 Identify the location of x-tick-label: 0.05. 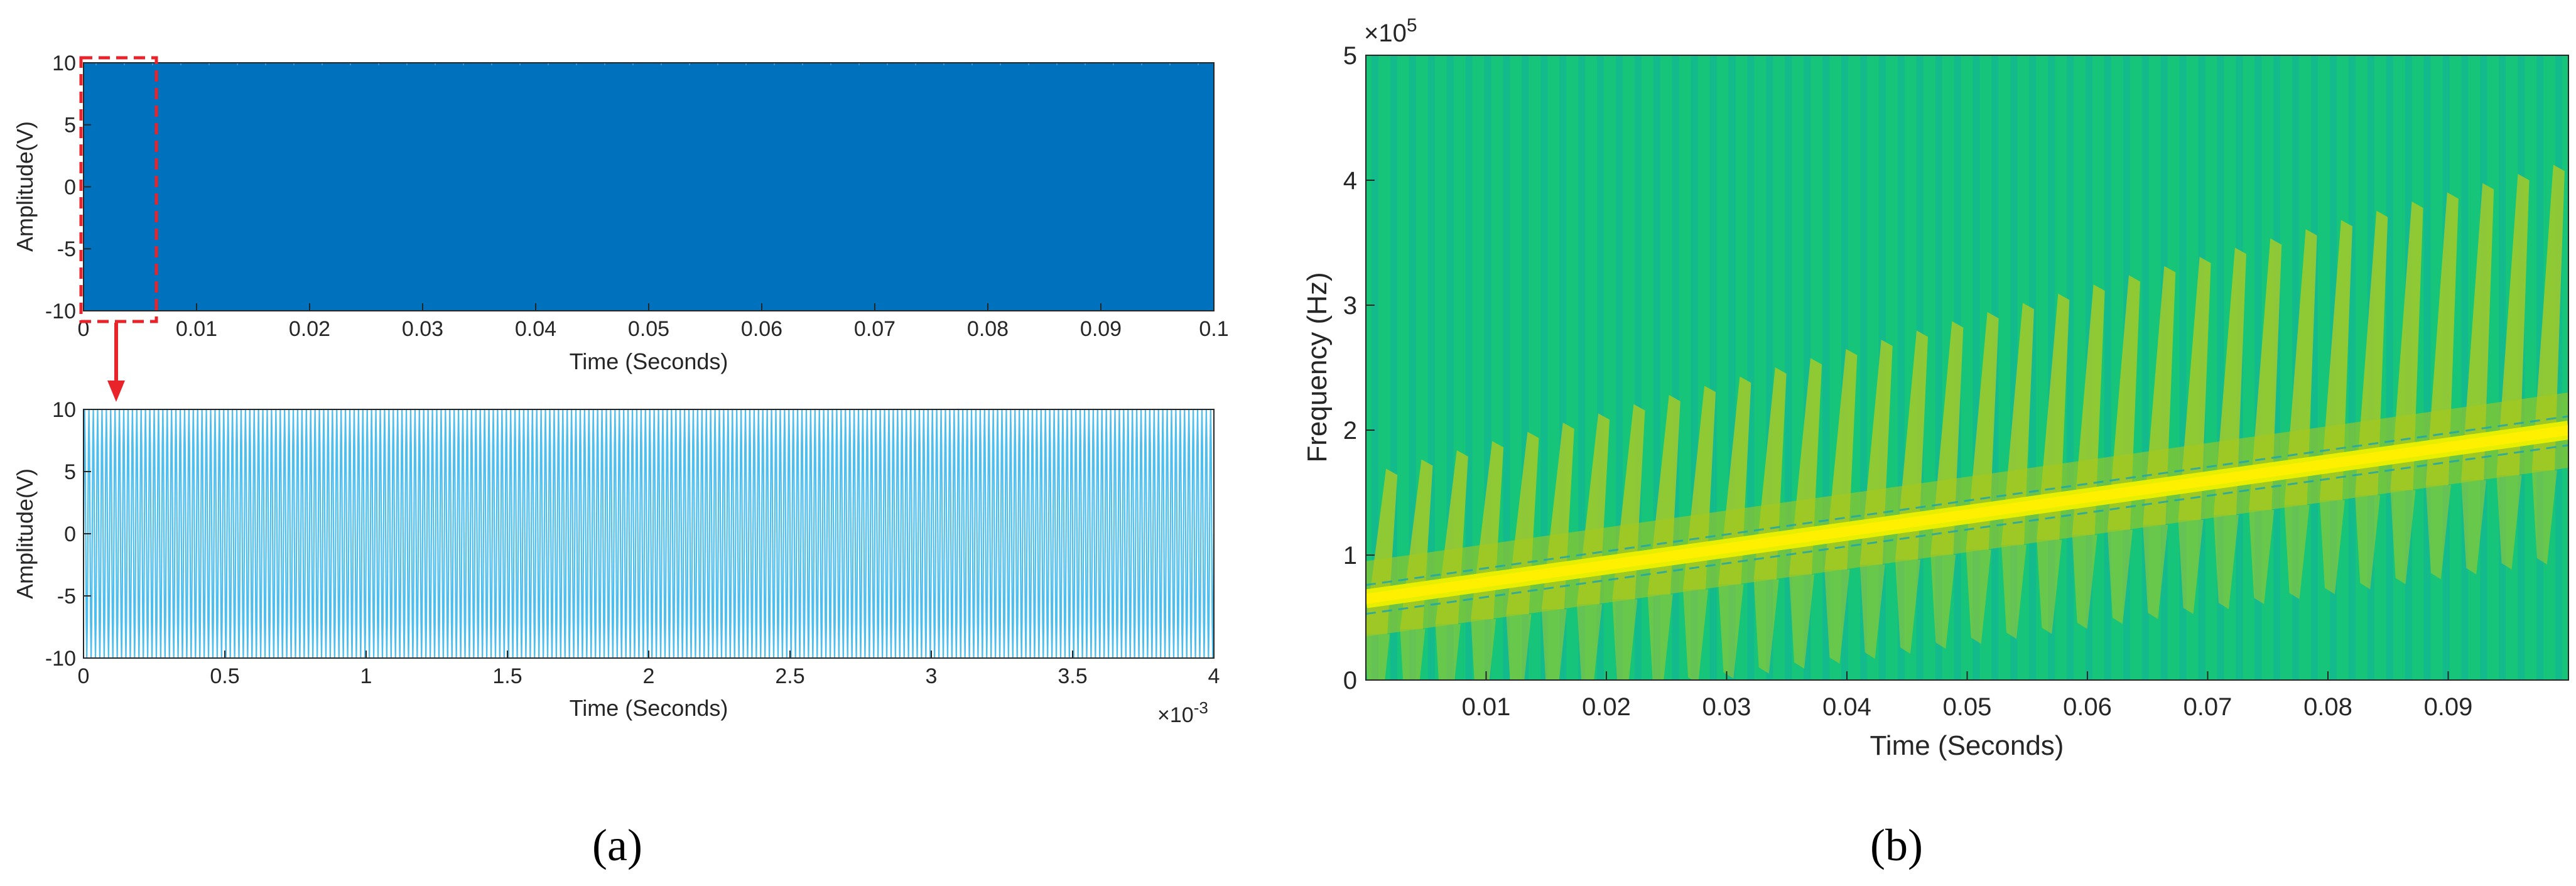
(648, 329).